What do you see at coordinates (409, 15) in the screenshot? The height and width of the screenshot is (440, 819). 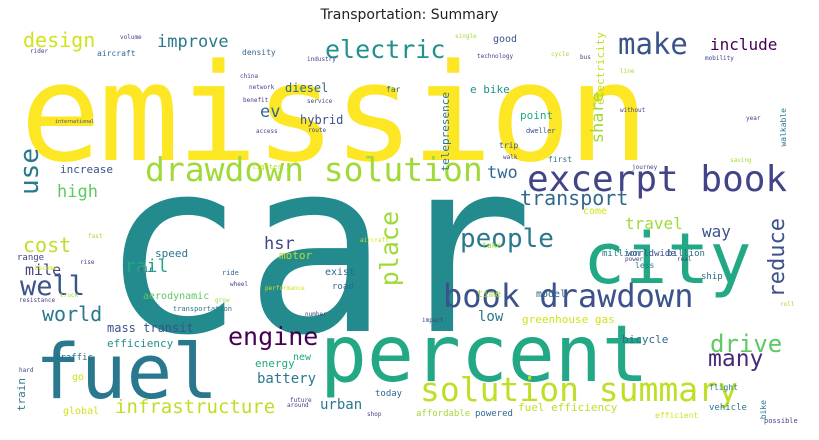 I see `chart-title: Transportation: Summary` at bounding box center [409, 15].